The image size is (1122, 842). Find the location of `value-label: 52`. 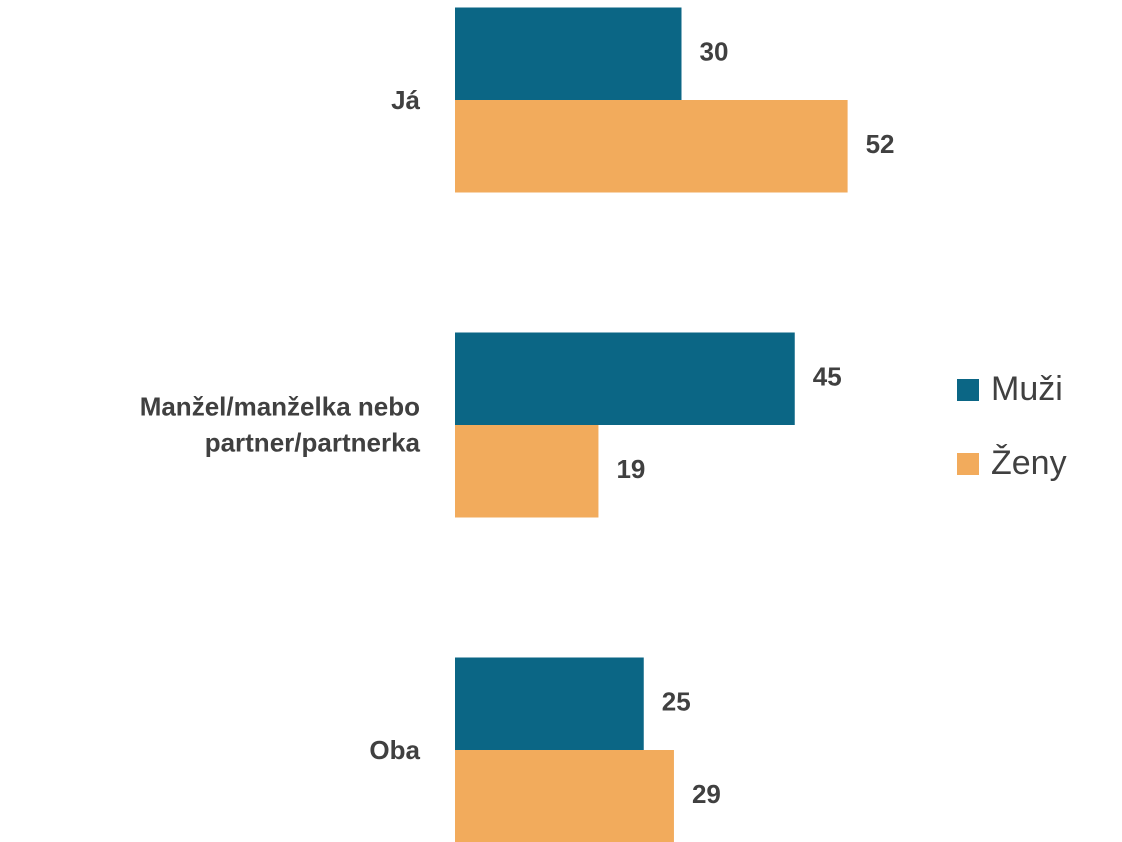

value-label: 52 is located at coordinates (880, 144).